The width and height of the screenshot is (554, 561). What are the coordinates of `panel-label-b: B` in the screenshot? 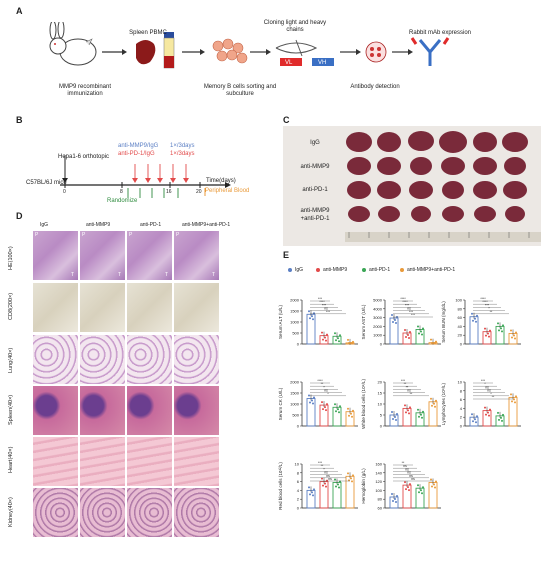 It's located at (19, 120).